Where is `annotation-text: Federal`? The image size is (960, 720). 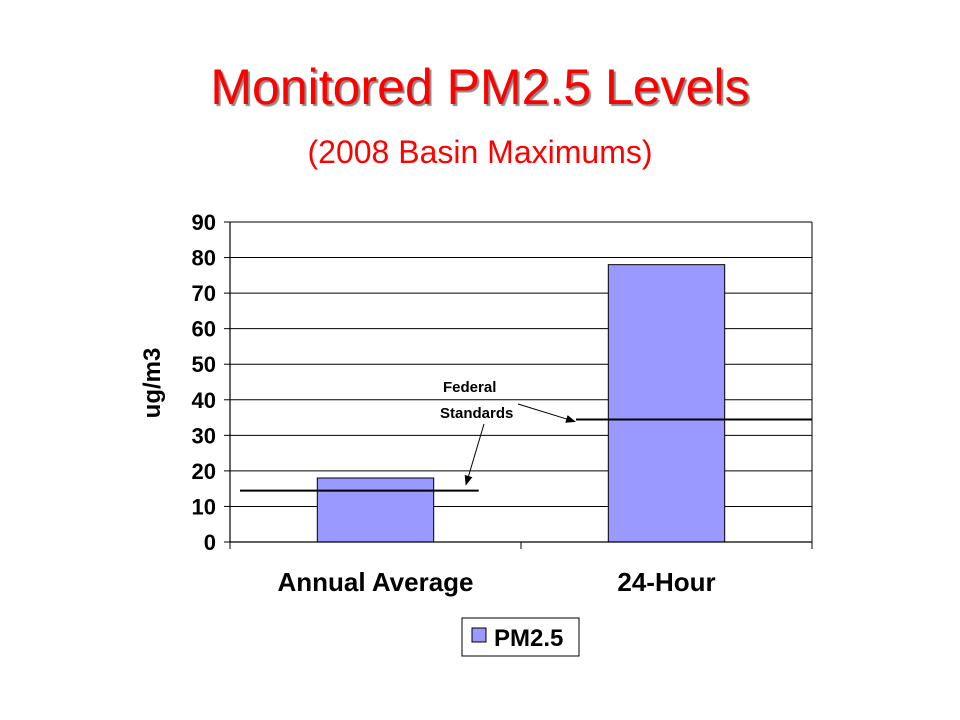
annotation-text: Federal is located at coordinates (469, 387).